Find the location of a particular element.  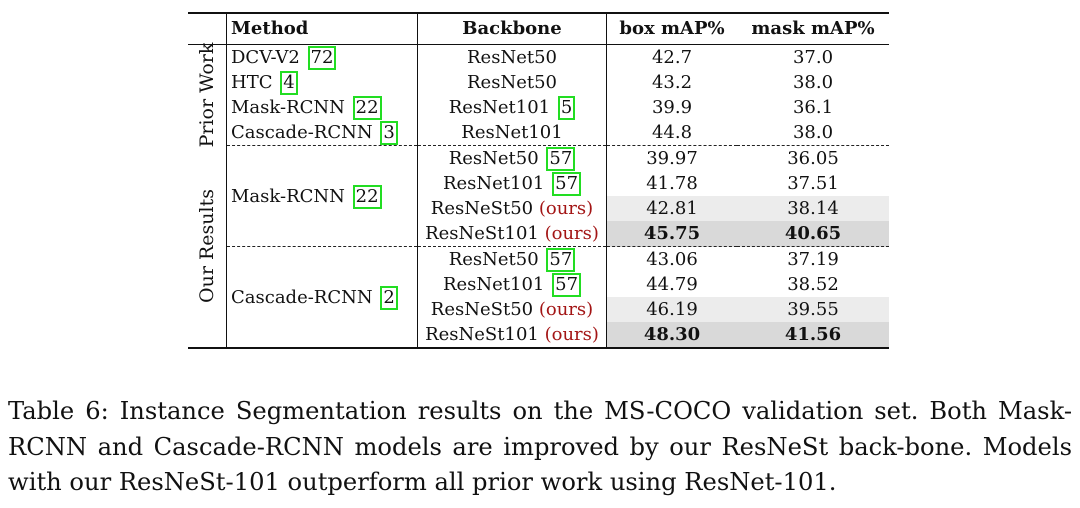

our-results-label: Our Results is located at coordinates (207, 246).